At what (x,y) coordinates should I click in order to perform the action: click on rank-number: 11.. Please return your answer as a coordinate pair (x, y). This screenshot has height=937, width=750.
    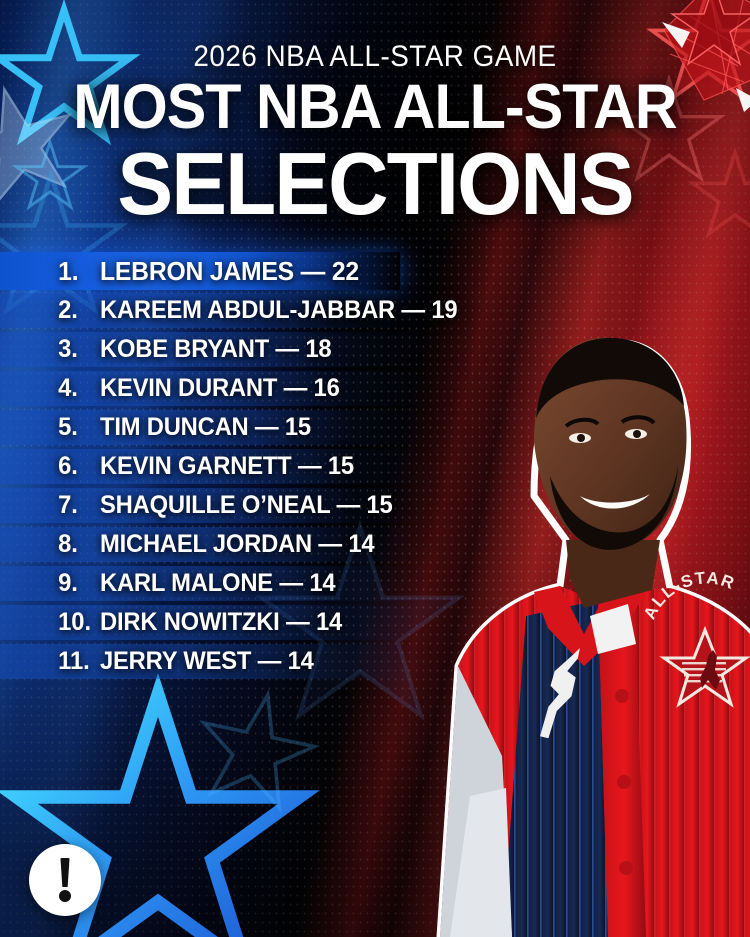
    Looking at the image, I should click on (74, 661).